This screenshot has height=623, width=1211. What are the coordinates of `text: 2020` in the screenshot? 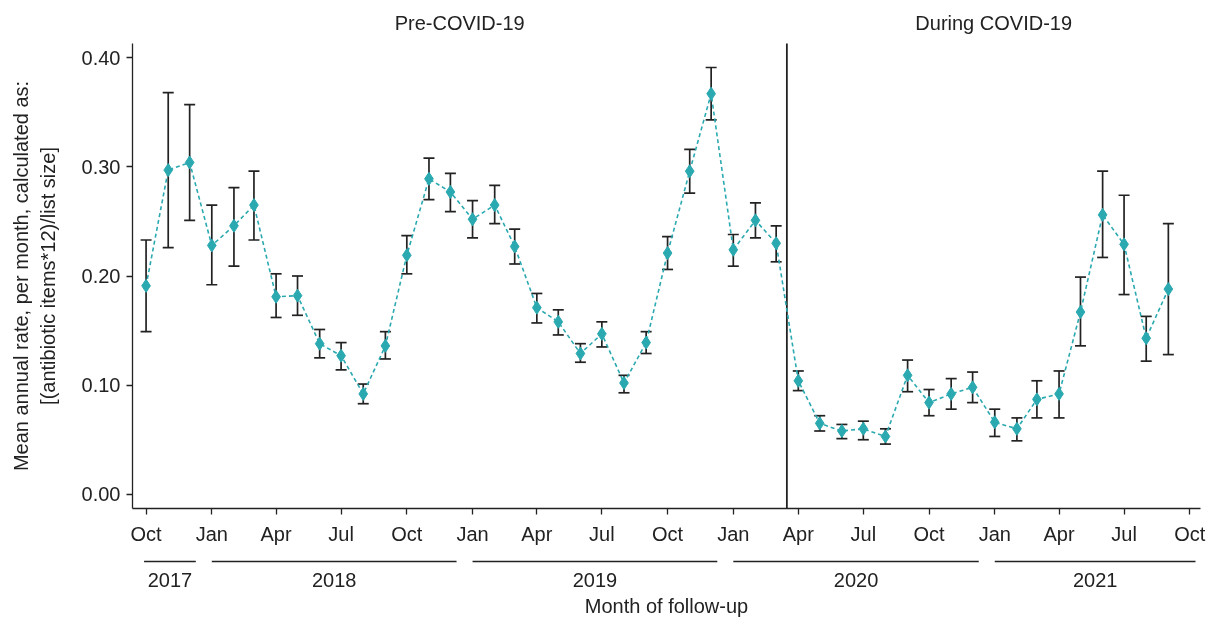 It's located at (856, 579).